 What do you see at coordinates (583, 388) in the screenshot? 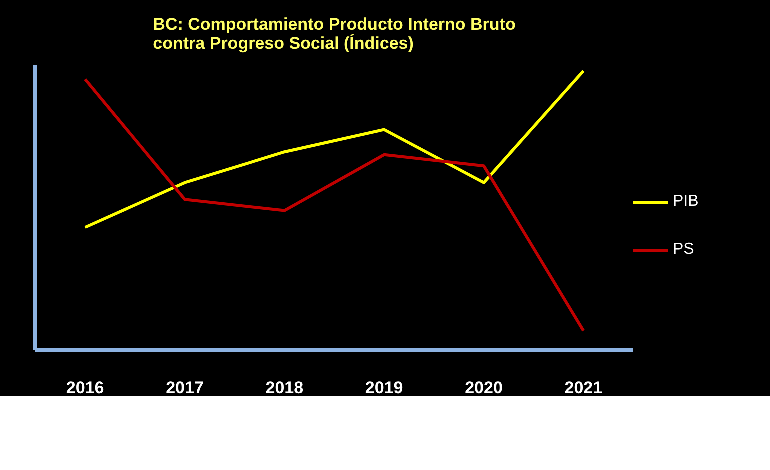
I see `x-tick-label: 2021` at bounding box center [583, 388].